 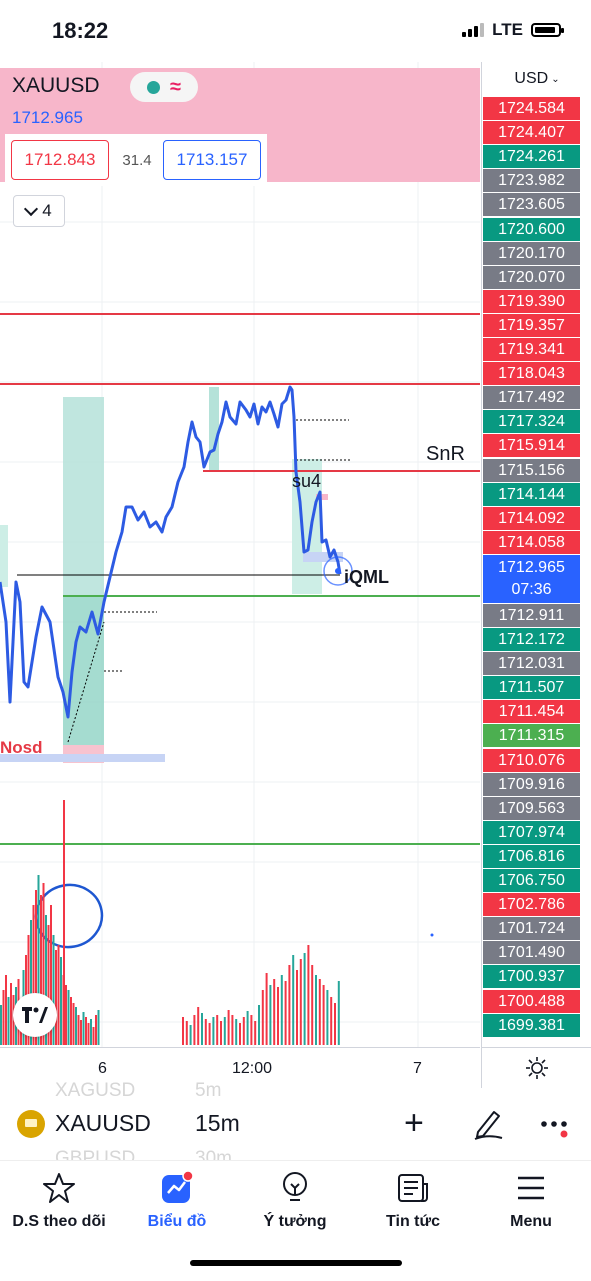 What do you see at coordinates (531, 253) in the screenshot?
I see `price-tag: 1720.170` at bounding box center [531, 253].